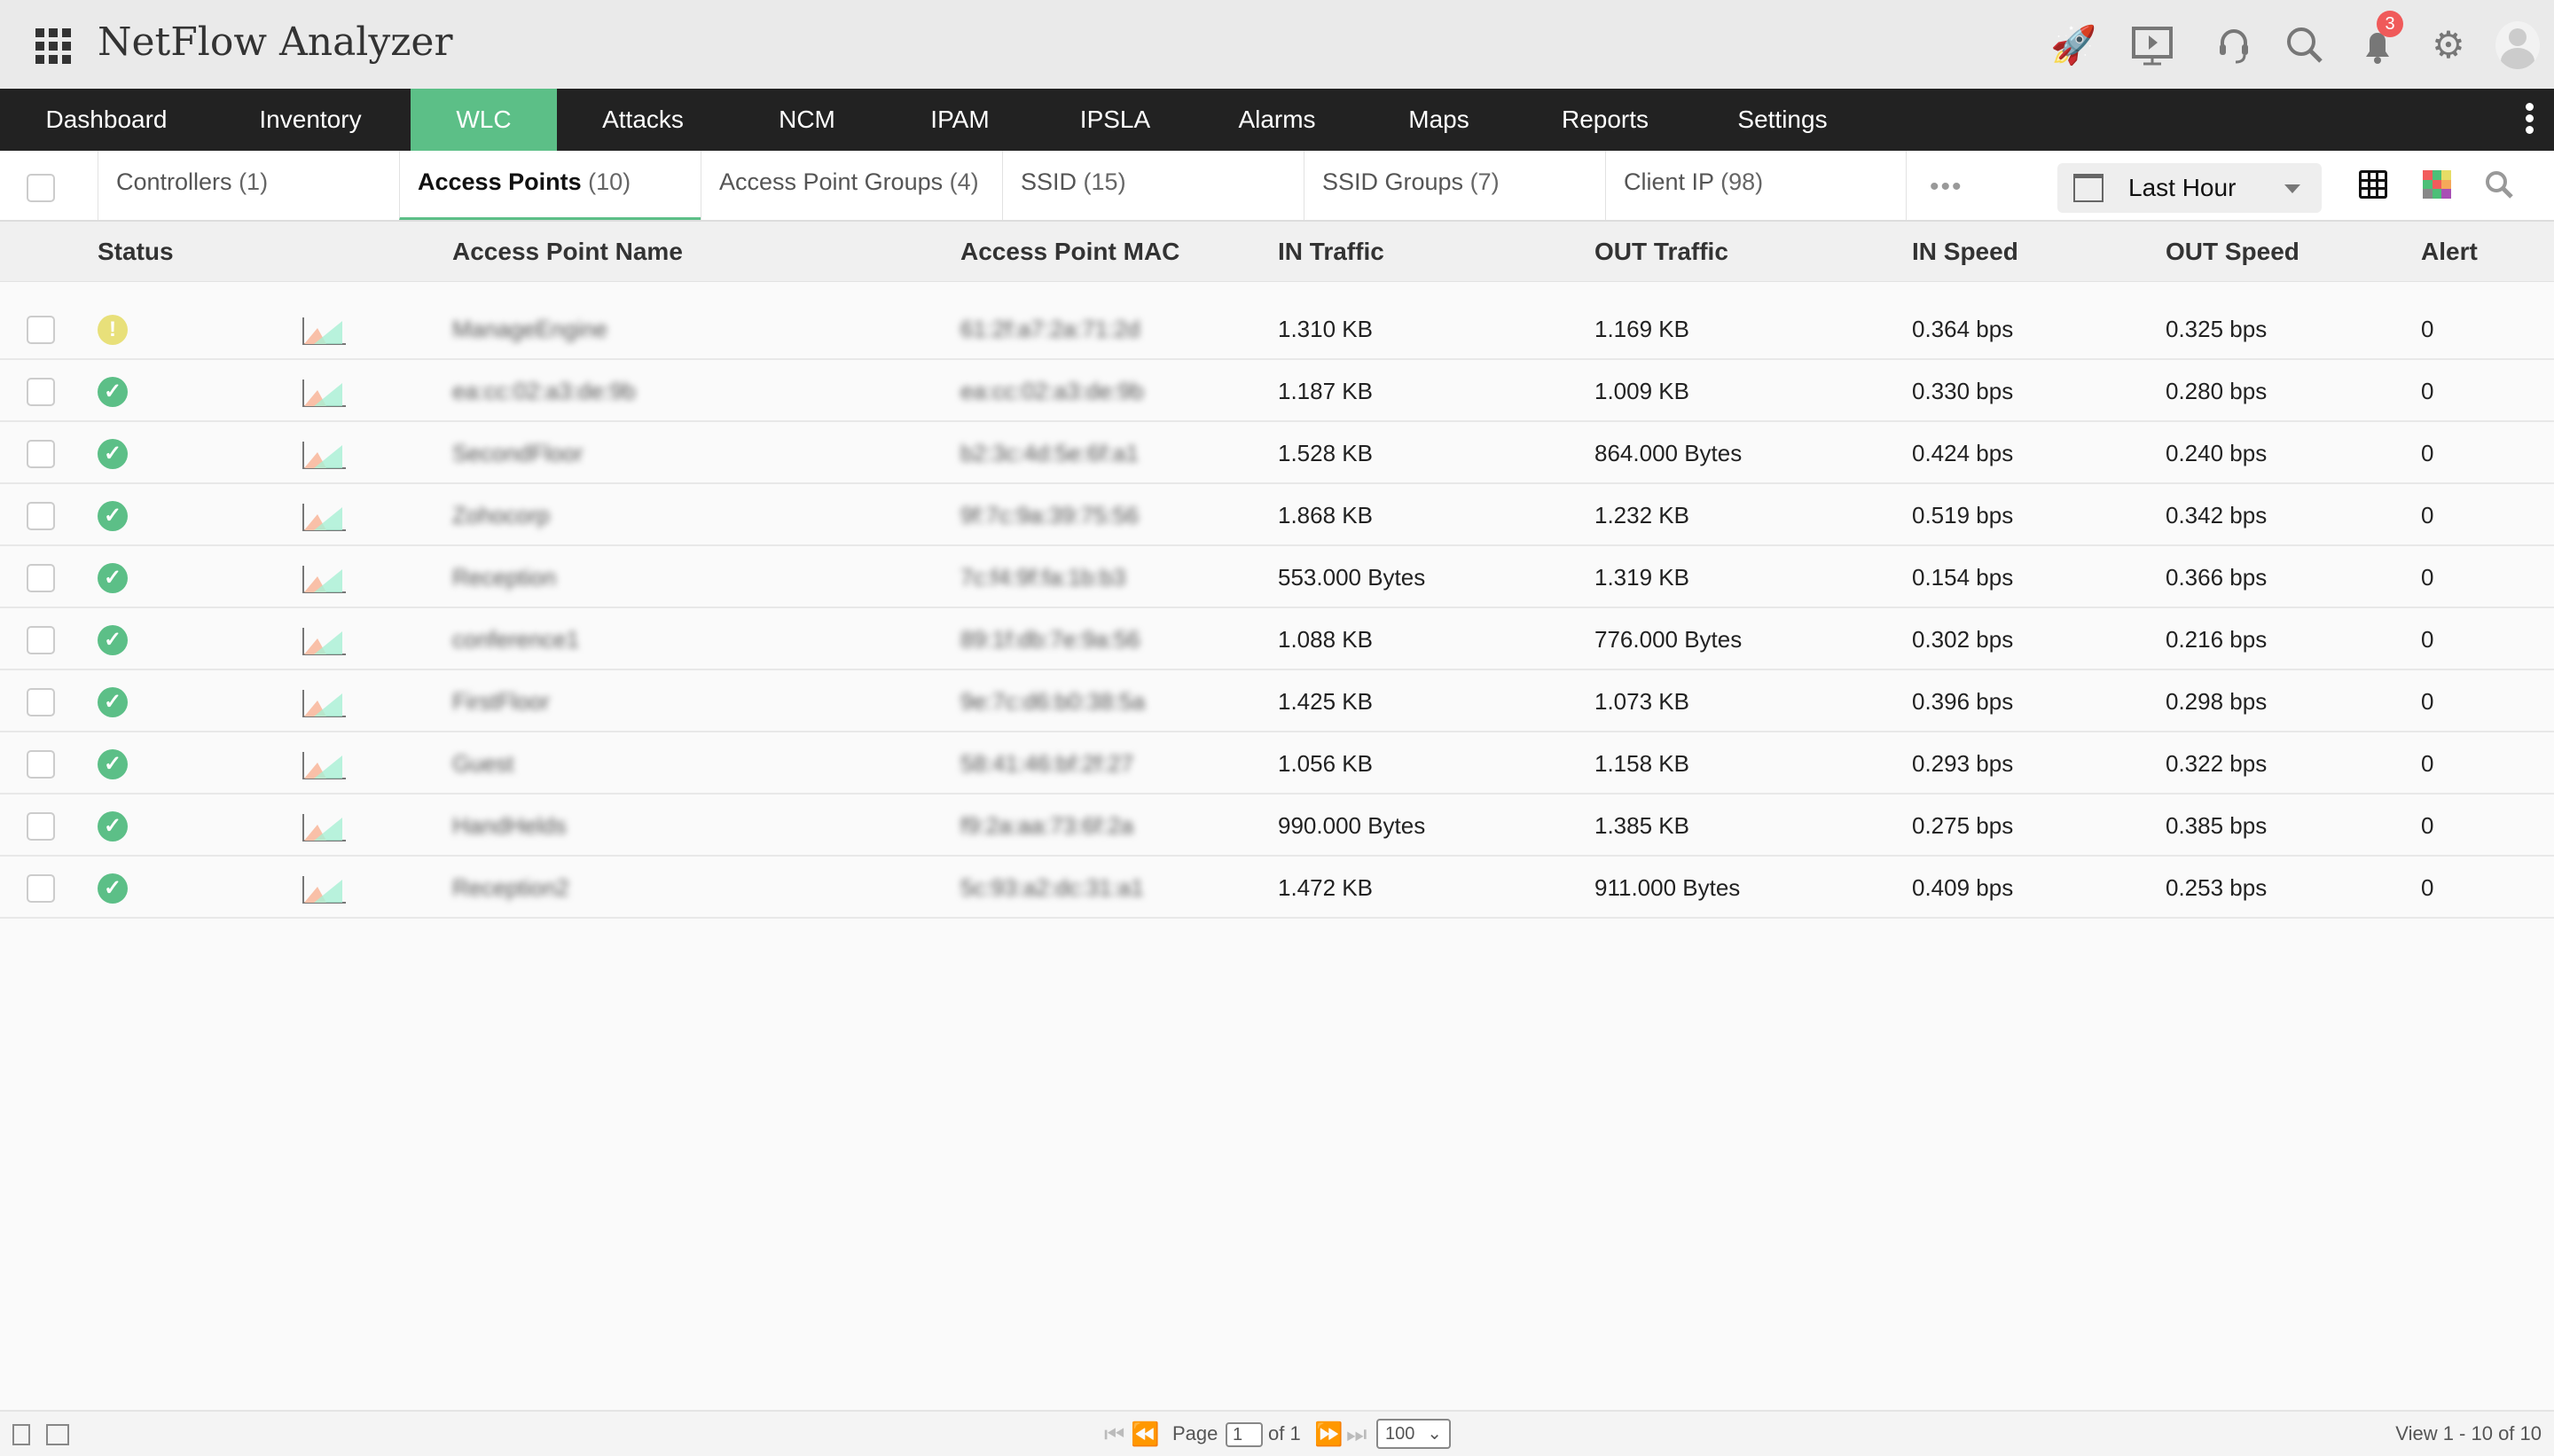  I want to click on table-search-icon, so click(2499, 188).